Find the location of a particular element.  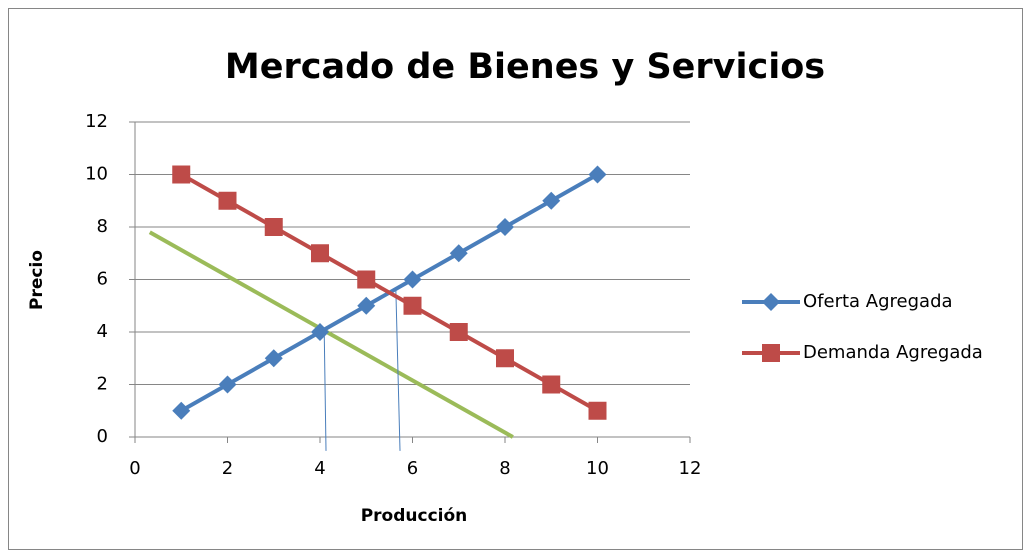

legend-label: Oferta Agregada is located at coordinates (878, 301).